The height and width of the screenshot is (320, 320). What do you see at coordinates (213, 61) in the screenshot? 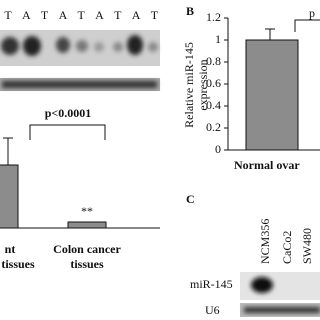
I see `y-tick-label: 0.8` at bounding box center [213, 61].